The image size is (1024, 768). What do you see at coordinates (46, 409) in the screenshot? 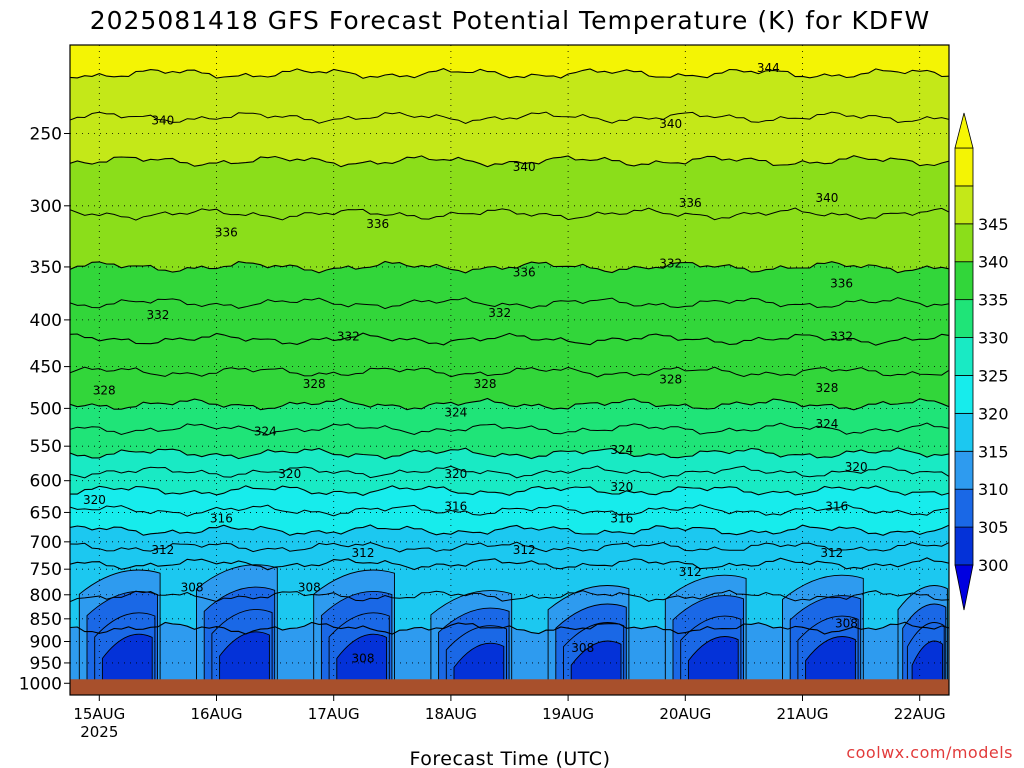
I see `y-tick-label: 500` at bounding box center [46, 409].